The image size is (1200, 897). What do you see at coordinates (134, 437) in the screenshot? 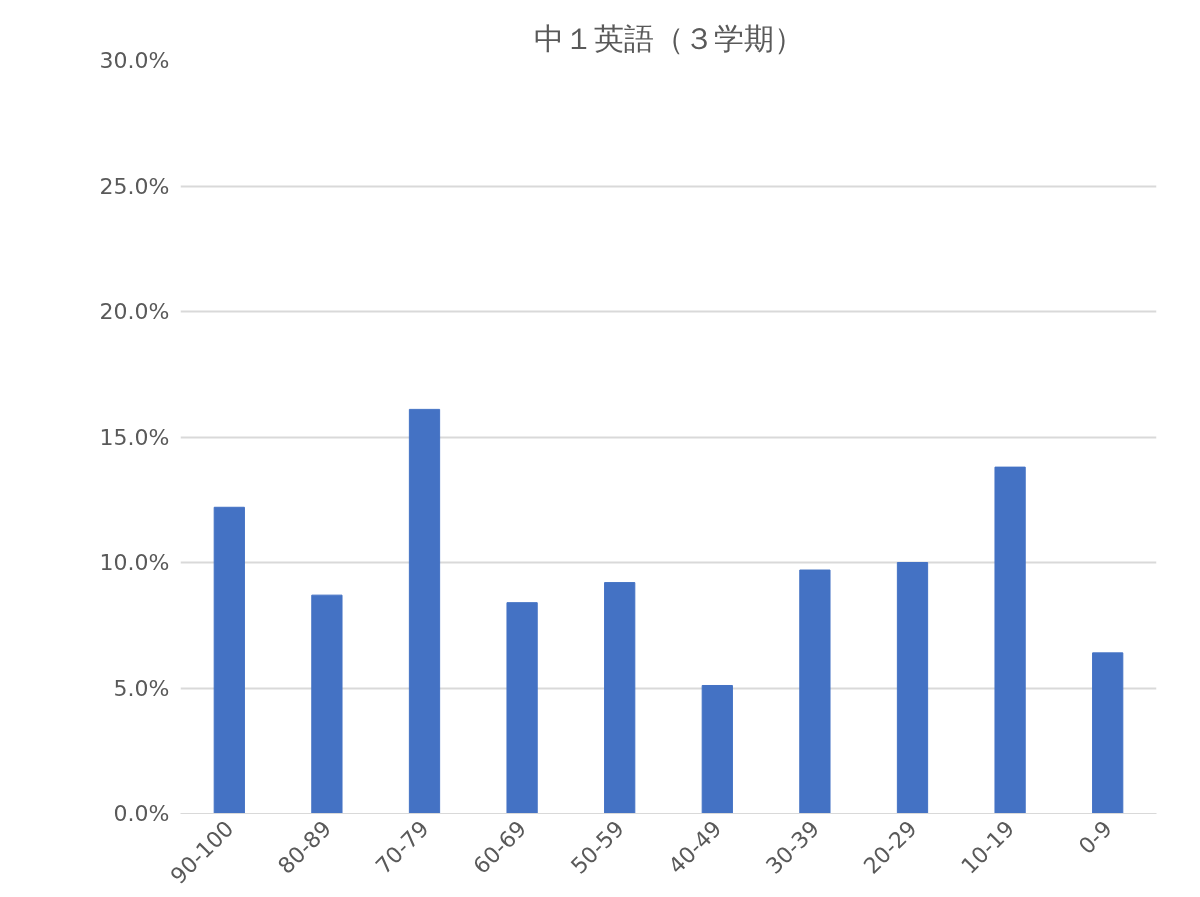
I see `y-tick-label: 15.0%` at bounding box center [134, 437].